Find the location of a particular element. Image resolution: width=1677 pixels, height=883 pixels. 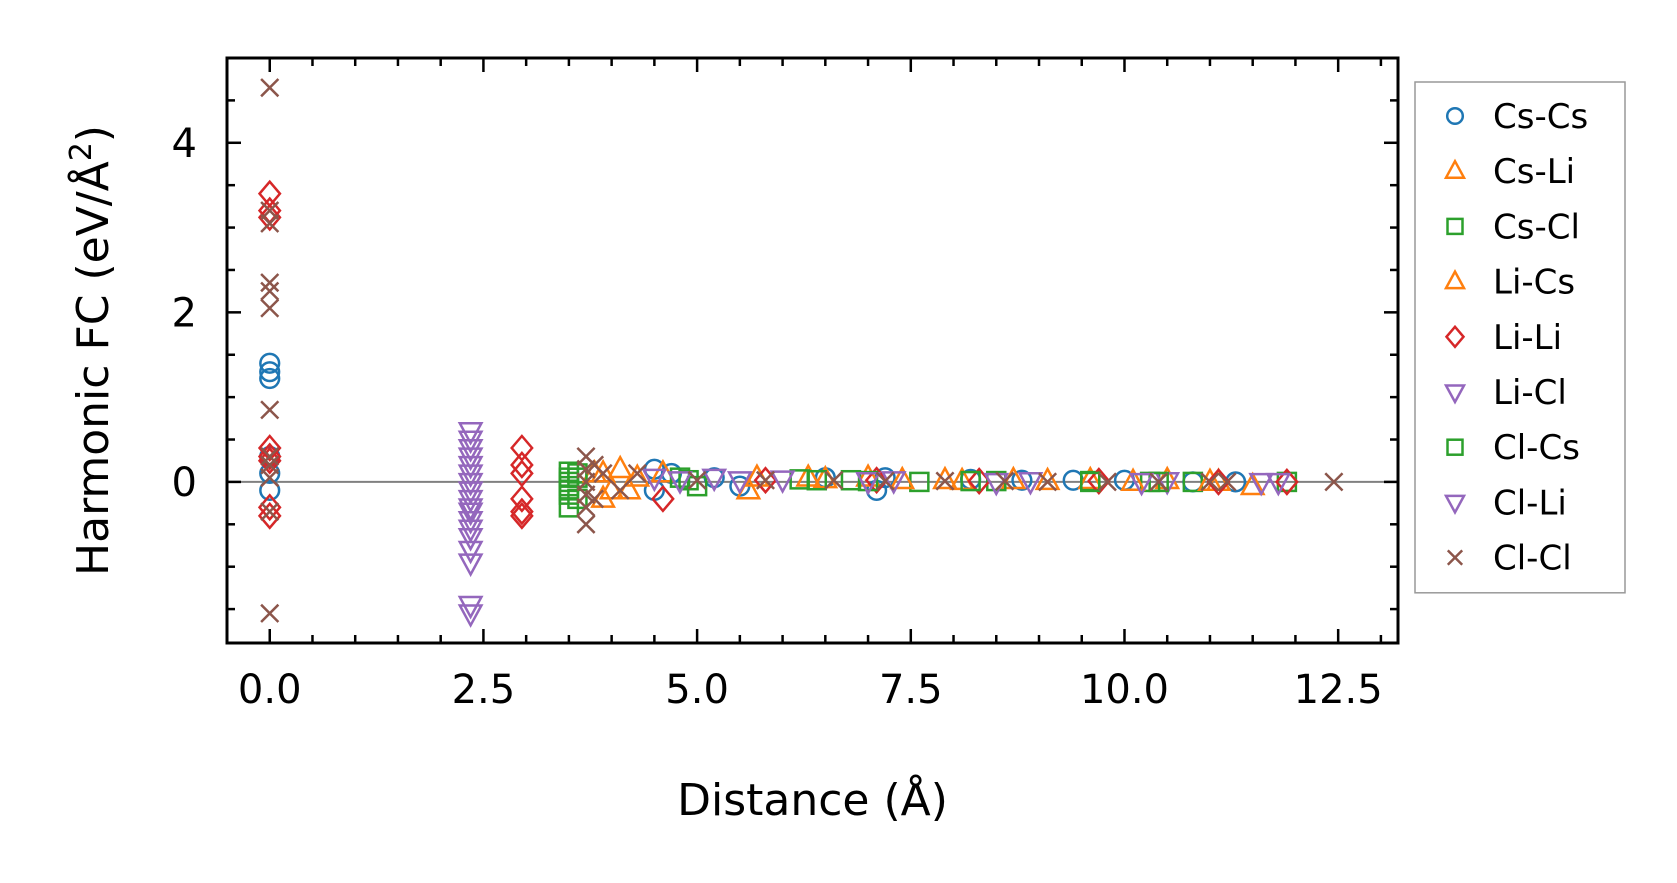

x-tick-label: 5.0 is located at coordinates (697, 690).